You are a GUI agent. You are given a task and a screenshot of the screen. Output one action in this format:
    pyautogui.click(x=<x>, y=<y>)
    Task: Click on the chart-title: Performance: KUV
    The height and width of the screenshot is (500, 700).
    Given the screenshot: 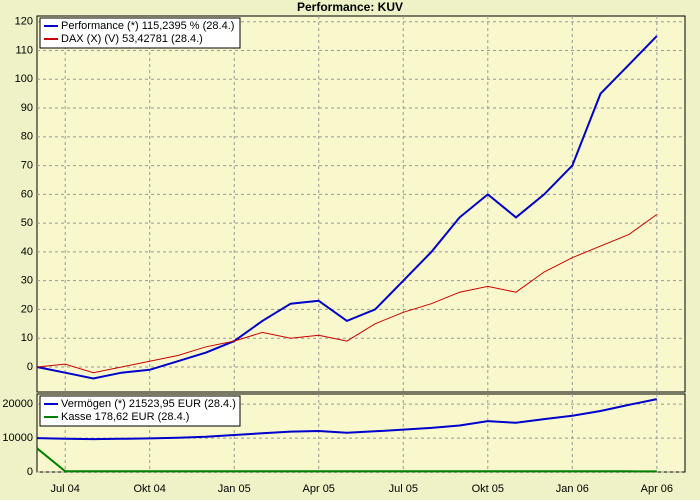 What is the action you would take?
    pyautogui.click(x=350, y=7)
    